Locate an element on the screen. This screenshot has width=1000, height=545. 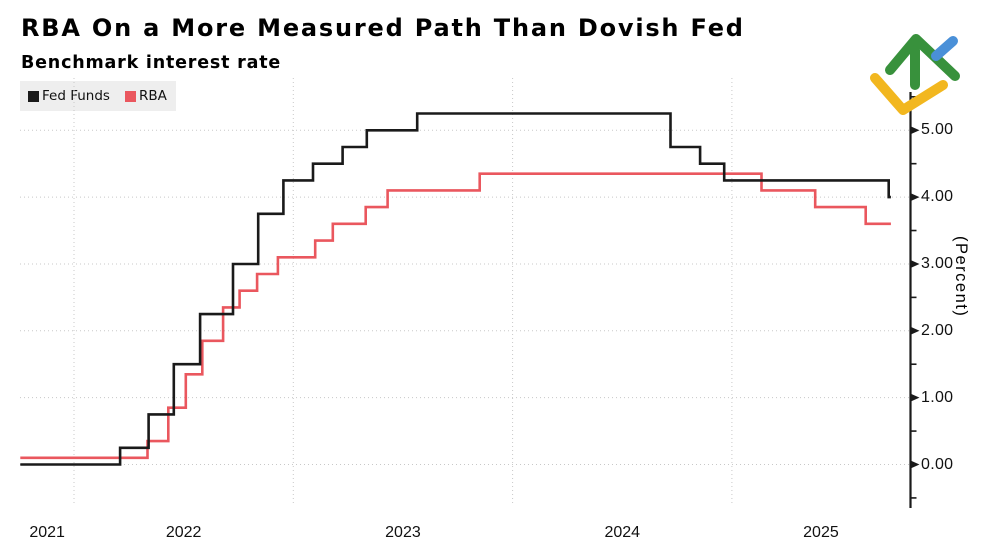
x-tick-label: 2021 is located at coordinates (47, 532).